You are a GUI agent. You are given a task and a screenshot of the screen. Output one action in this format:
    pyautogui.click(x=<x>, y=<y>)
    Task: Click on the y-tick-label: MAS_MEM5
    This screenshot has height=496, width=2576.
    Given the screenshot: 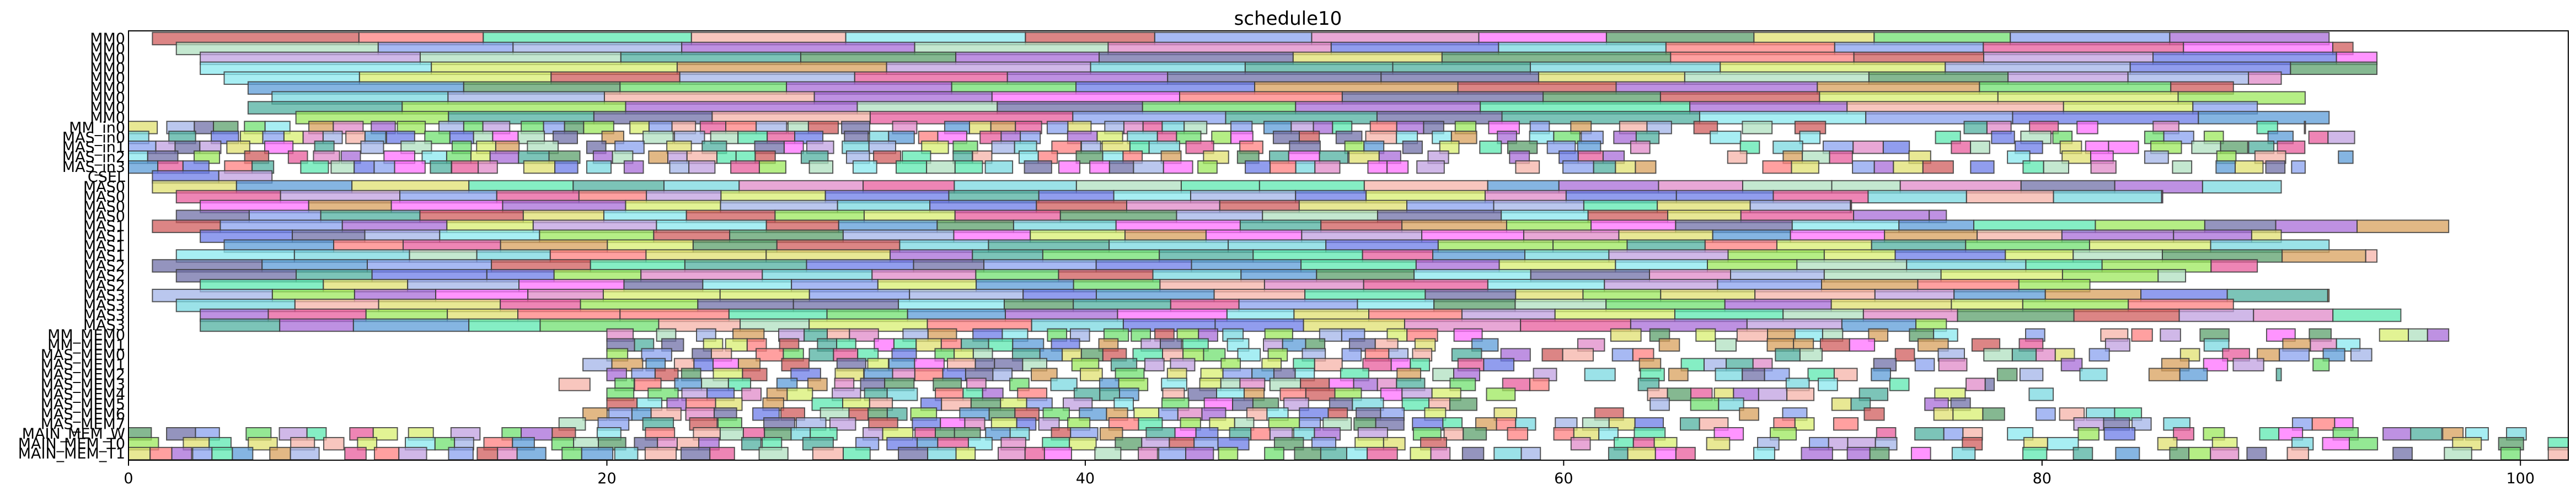 What is the action you would take?
    pyautogui.click(x=83, y=404)
    